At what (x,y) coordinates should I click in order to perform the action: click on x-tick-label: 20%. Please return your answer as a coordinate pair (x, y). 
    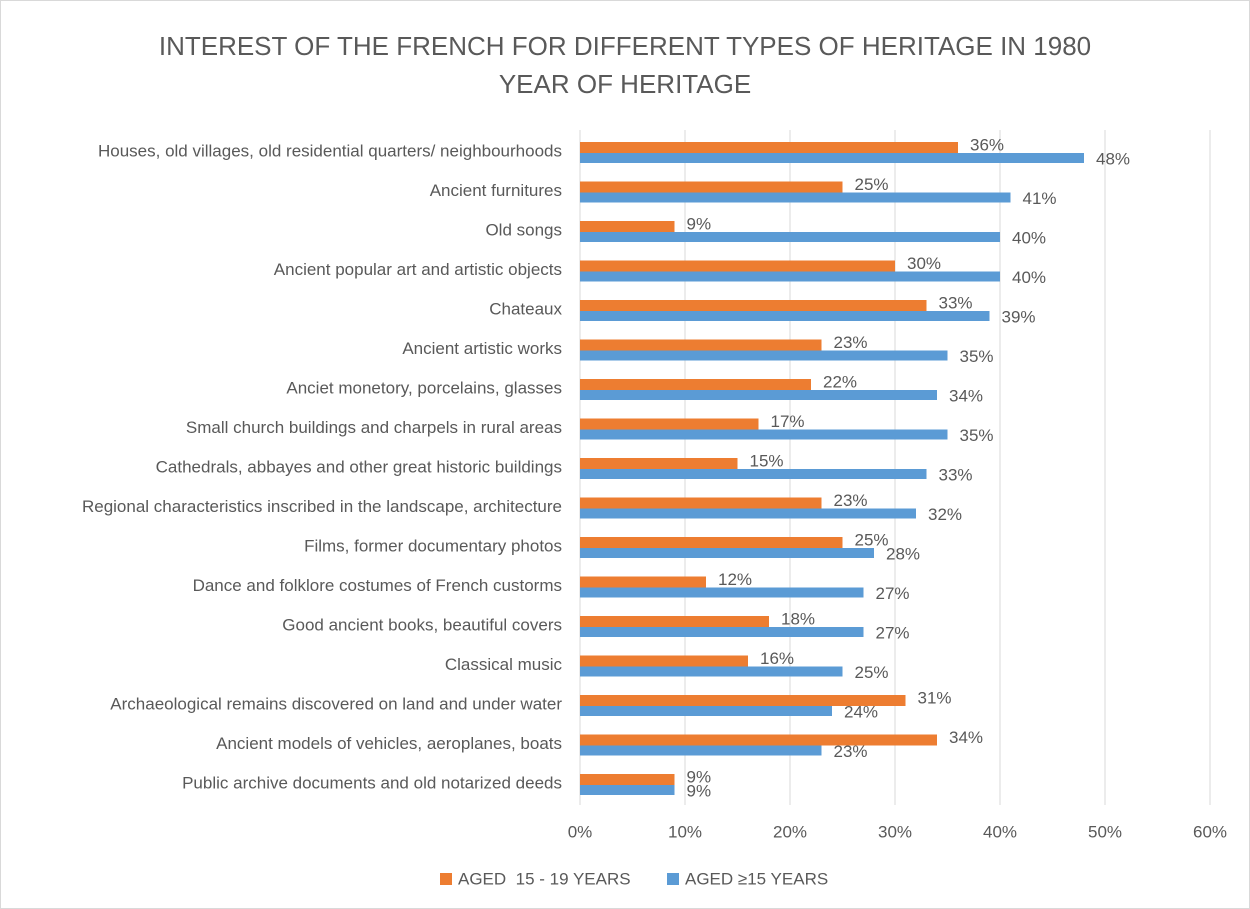
    Looking at the image, I should click on (790, 831).